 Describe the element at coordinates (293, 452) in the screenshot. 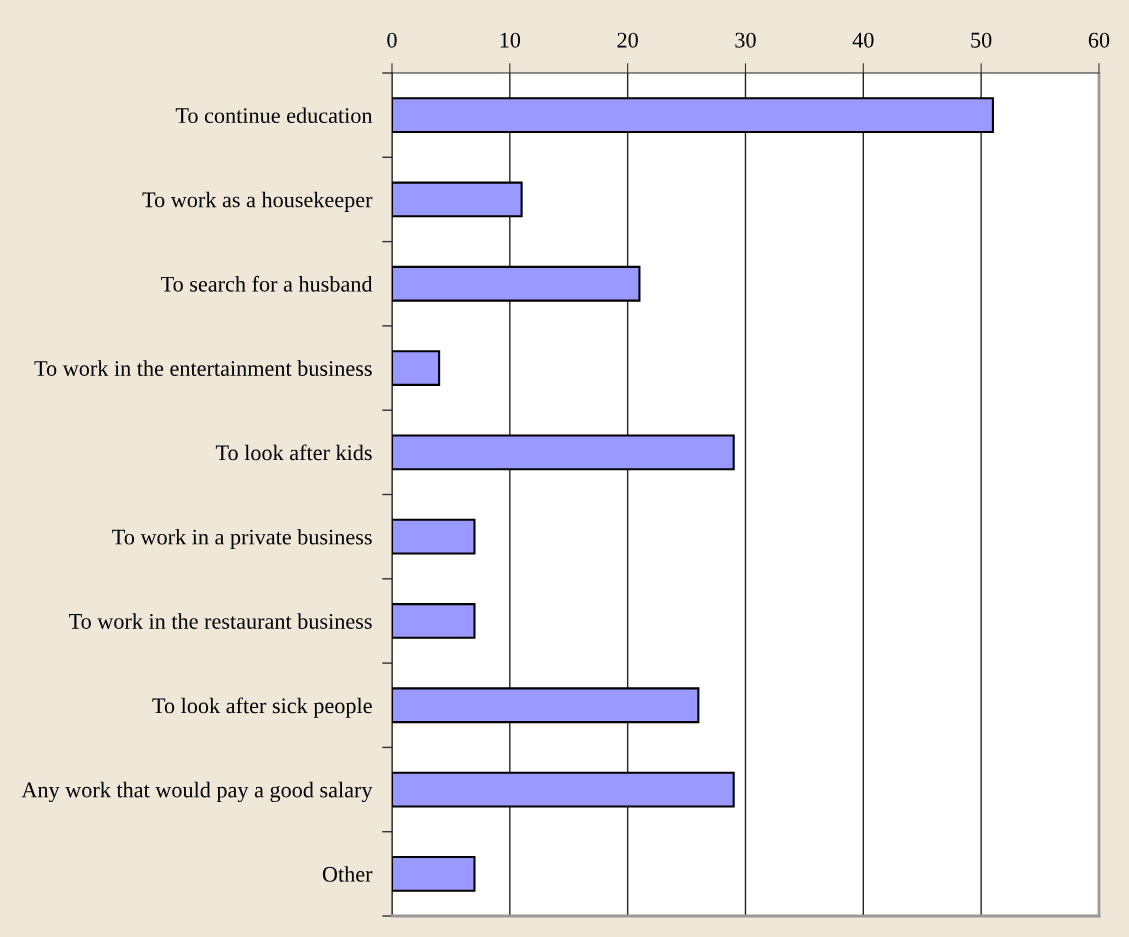

I see `y-tick-label: To look after kids` at that location.